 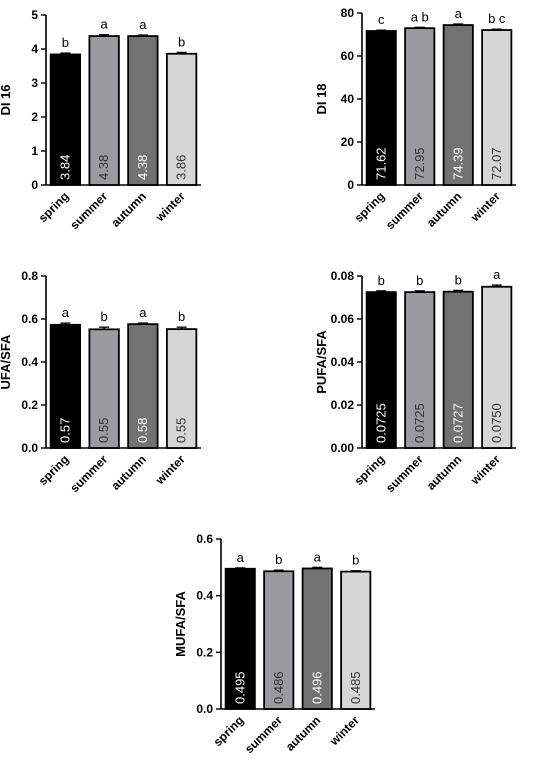 I want to click on y-tick-label: 0.0, so click(x=204, y=709).